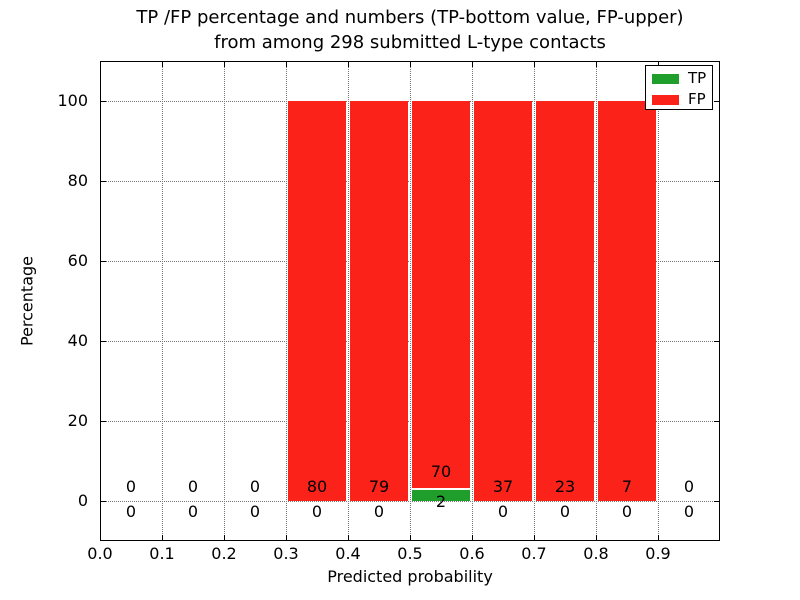 This screenshot has height=600, width=800. I want to click on legend: TP FP, so click(679, 87).